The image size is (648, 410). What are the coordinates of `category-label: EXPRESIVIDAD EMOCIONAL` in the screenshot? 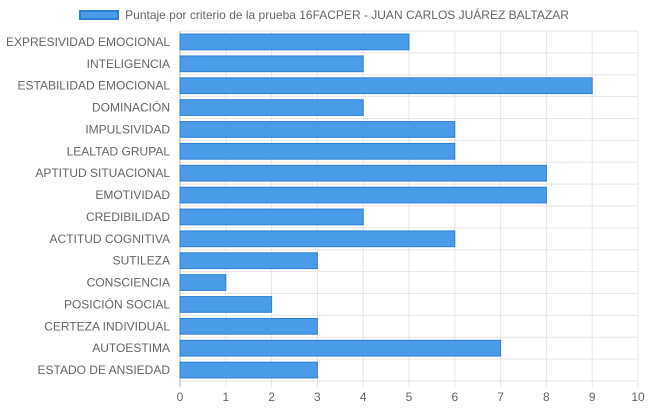 It's located at (88, 42).